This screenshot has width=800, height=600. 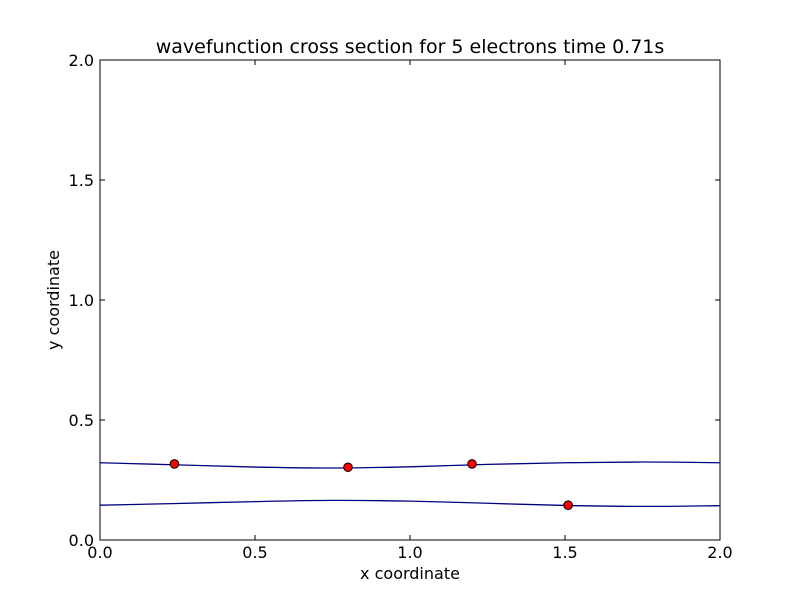 What do you see at coordinates (254, 552) in the screenshot?
I see `x-tick-label: 0.5` at bounding box center [254, 552].